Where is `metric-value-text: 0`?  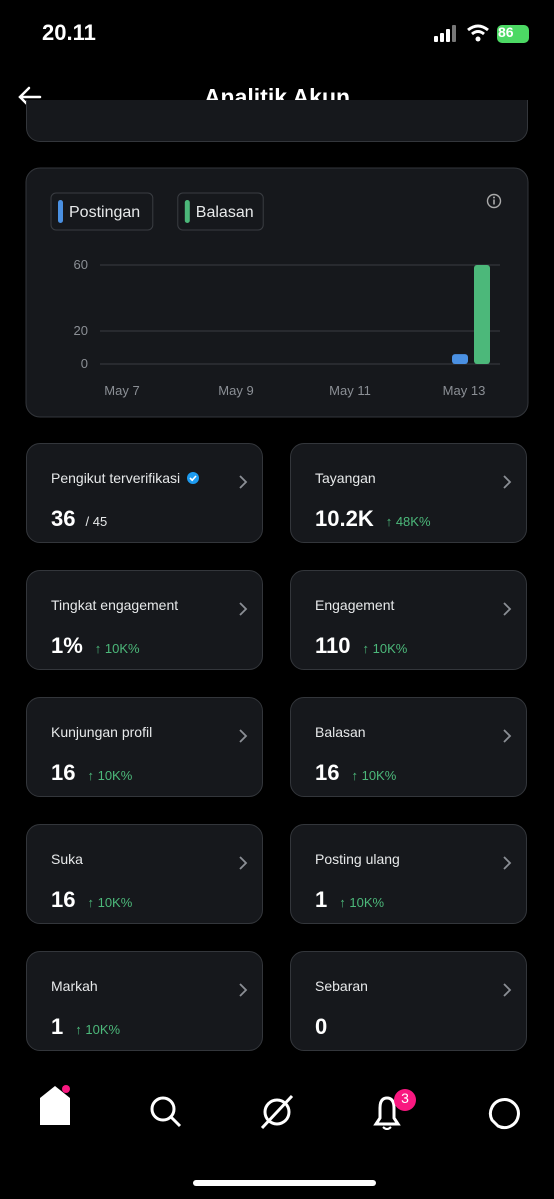 metric-value-text: 0 is located at coordinates (321, 1026).